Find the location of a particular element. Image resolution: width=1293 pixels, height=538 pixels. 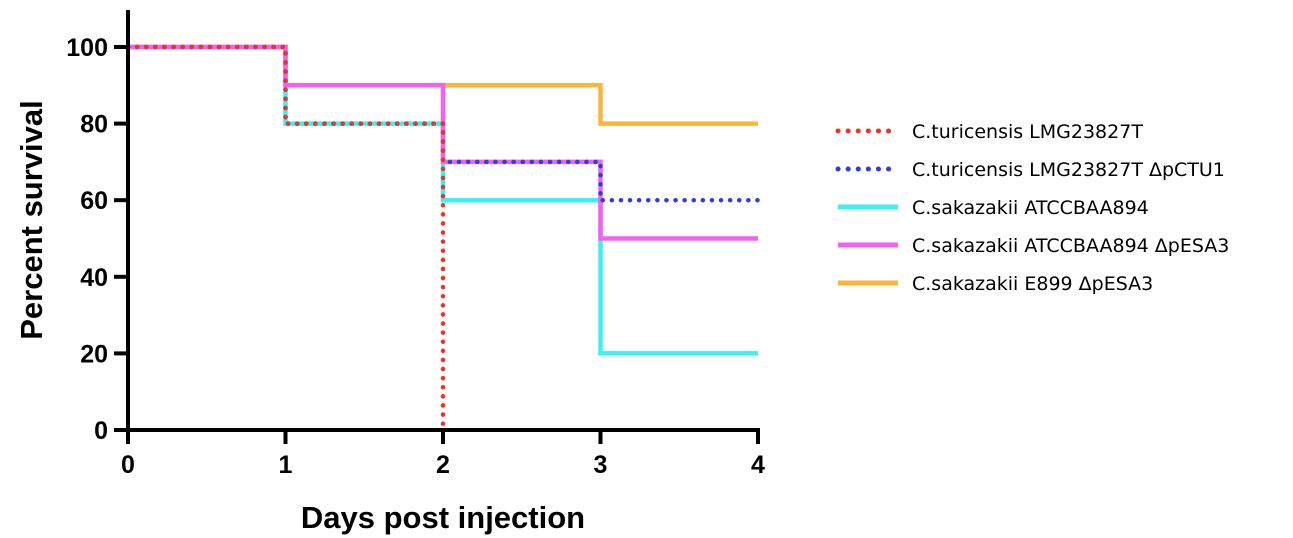

legend-label: C.sakazakii ATCCBAA894 is located at coordinates (1030, 208).